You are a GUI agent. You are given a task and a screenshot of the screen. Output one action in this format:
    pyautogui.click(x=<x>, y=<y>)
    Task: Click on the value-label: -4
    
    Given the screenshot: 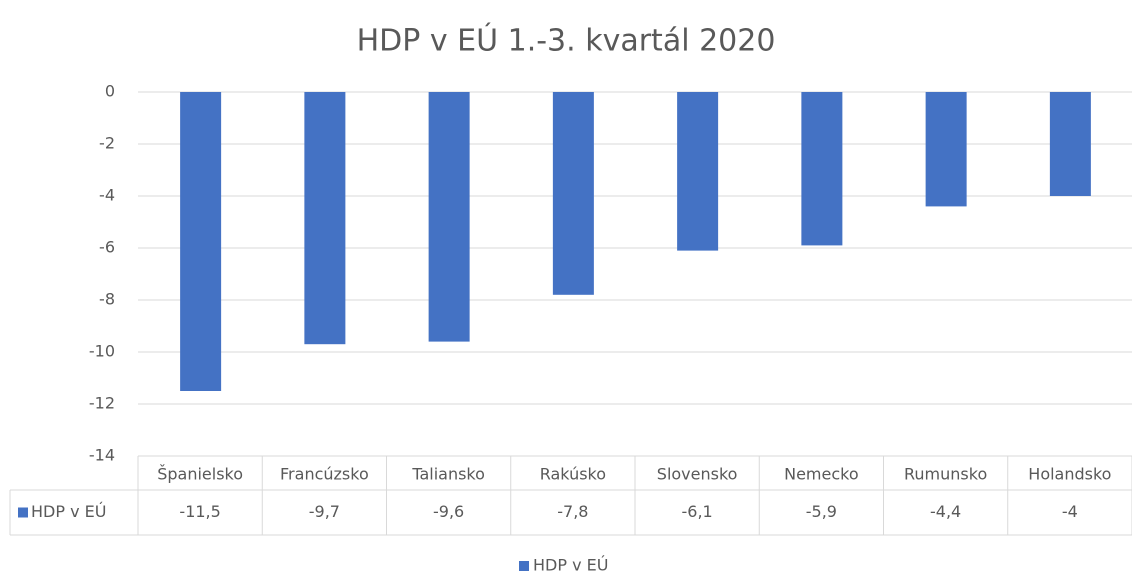 What is the action you would take?
    pyautogui.click(x=1070, y=511)
    